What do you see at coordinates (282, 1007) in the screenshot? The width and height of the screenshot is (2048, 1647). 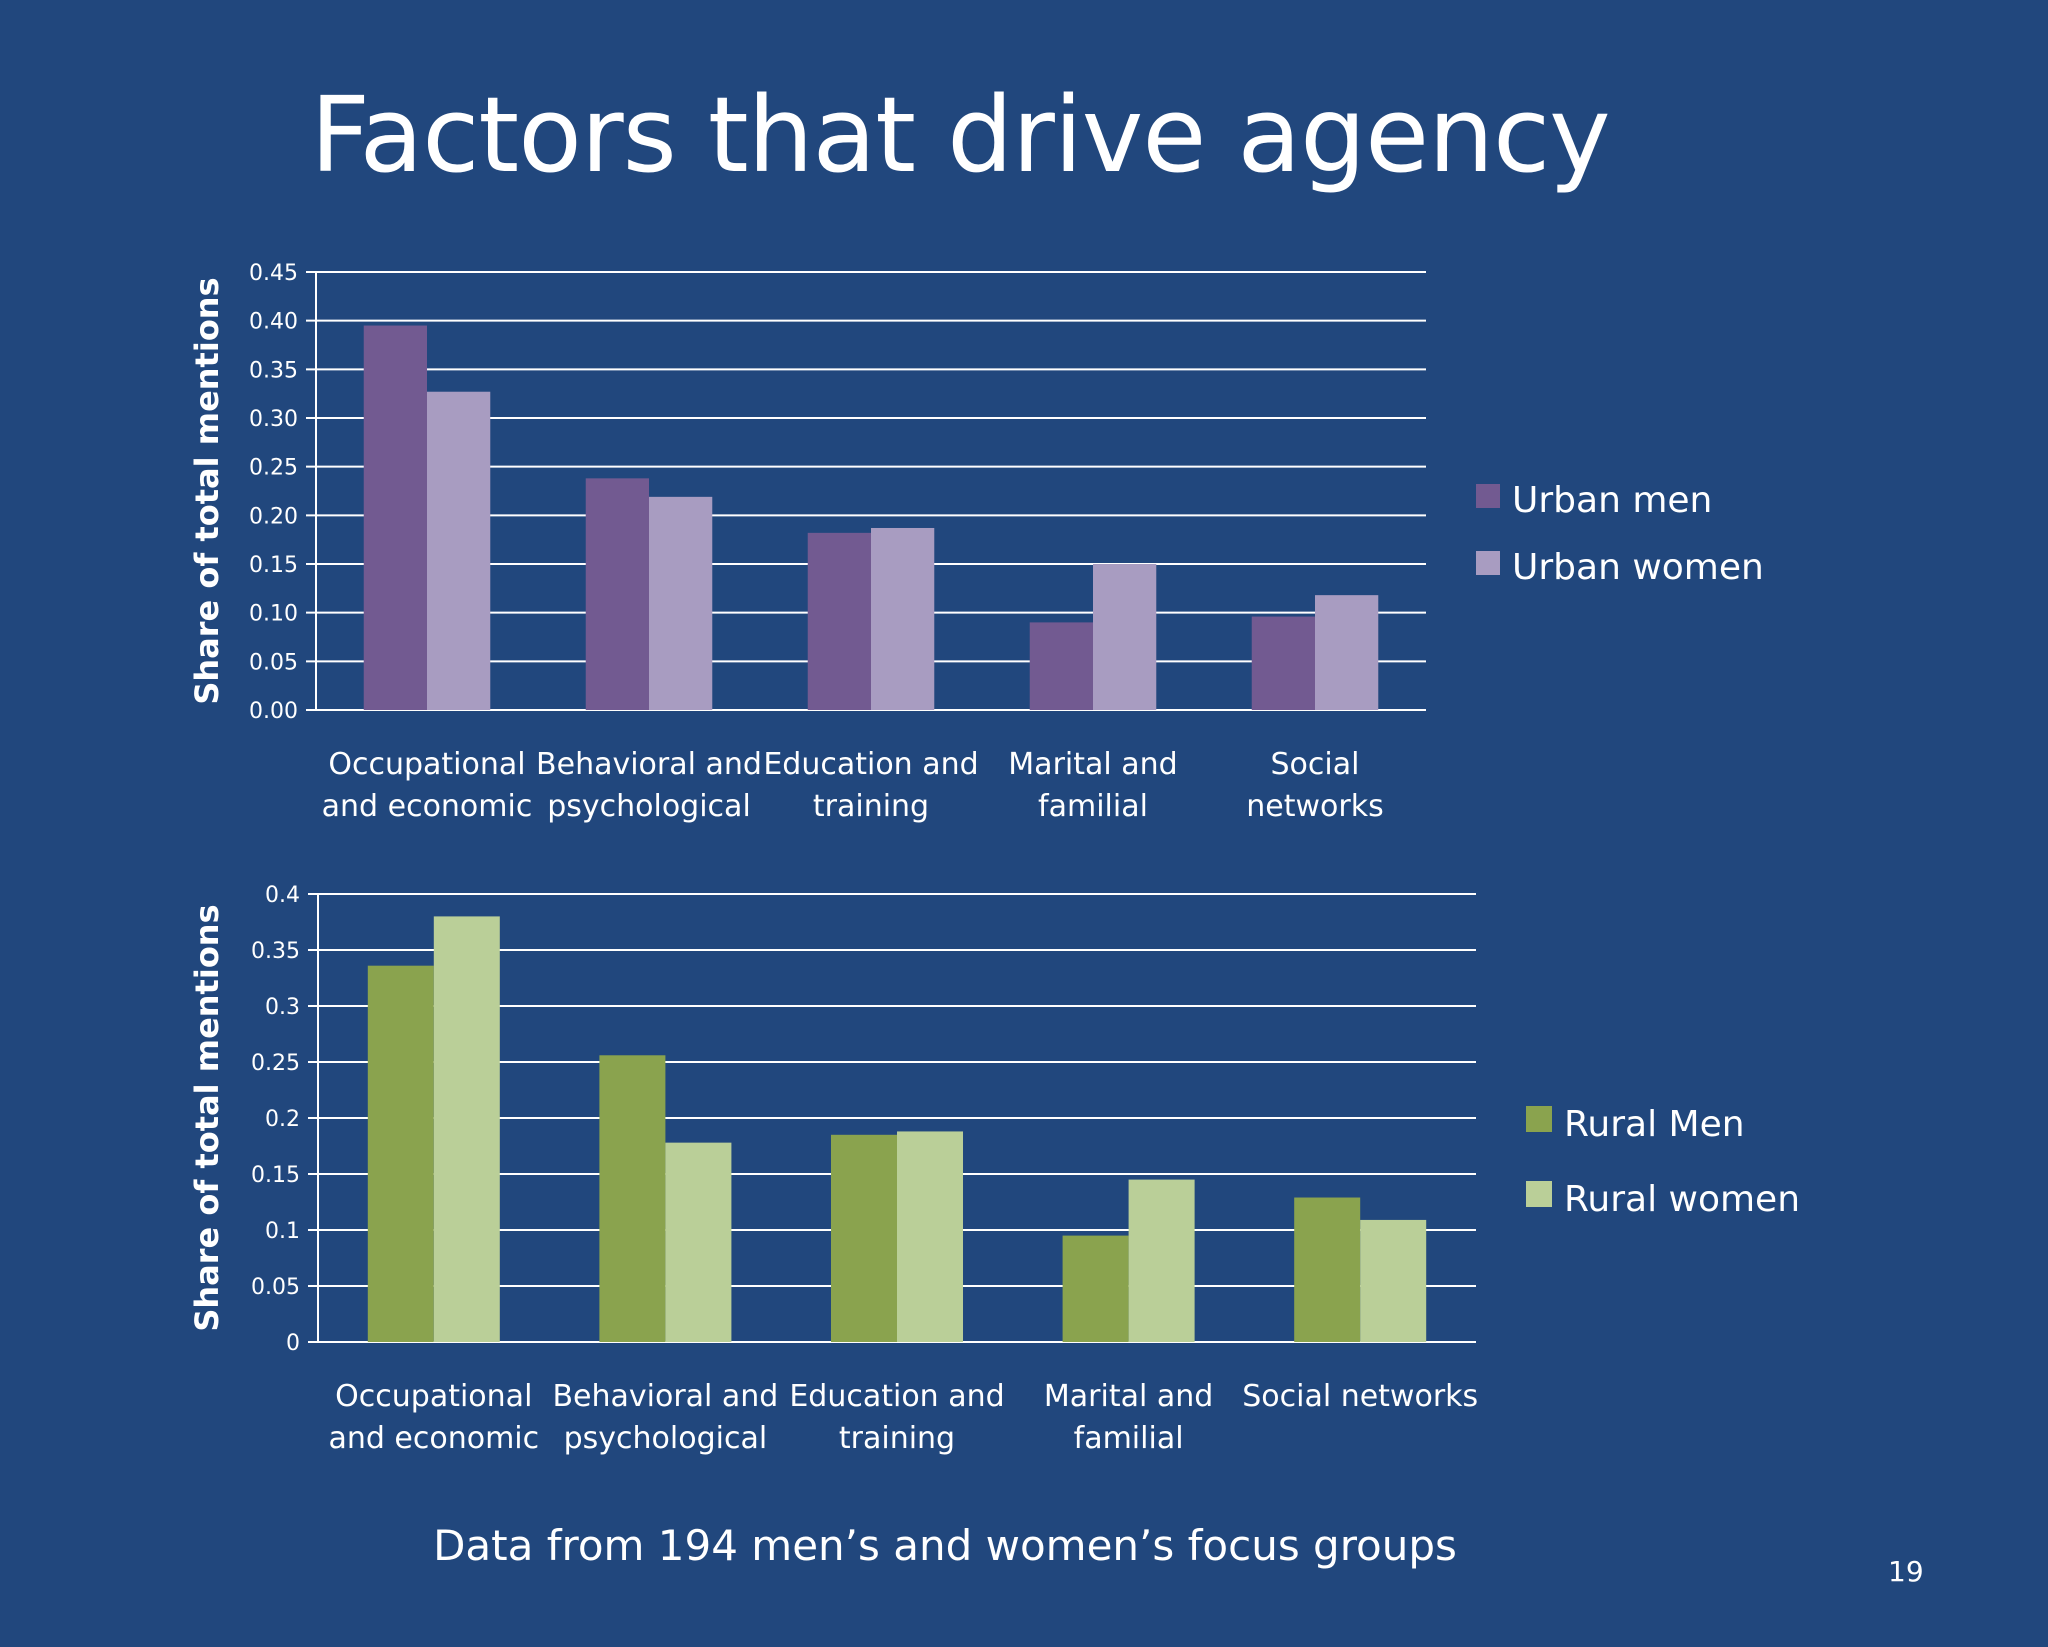 I see `y-tick-label: 0.3` at bounding box center [282, 1007].